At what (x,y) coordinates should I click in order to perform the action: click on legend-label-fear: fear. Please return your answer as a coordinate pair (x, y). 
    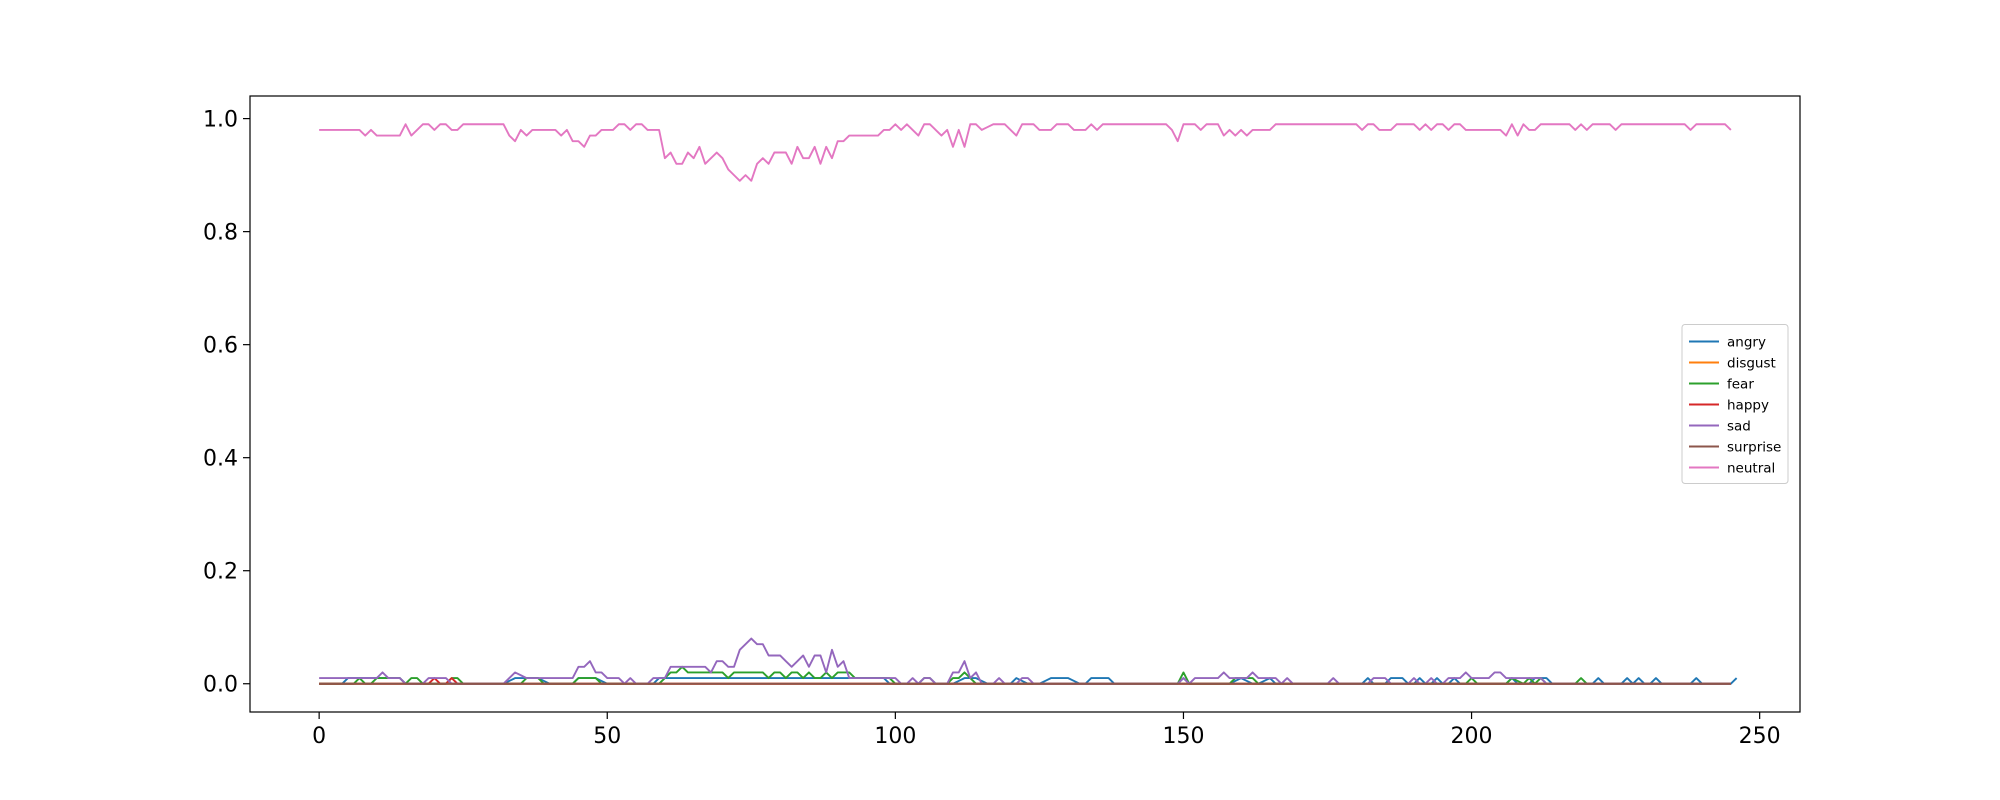
    Looking at the image, I should click on (1740, 385).